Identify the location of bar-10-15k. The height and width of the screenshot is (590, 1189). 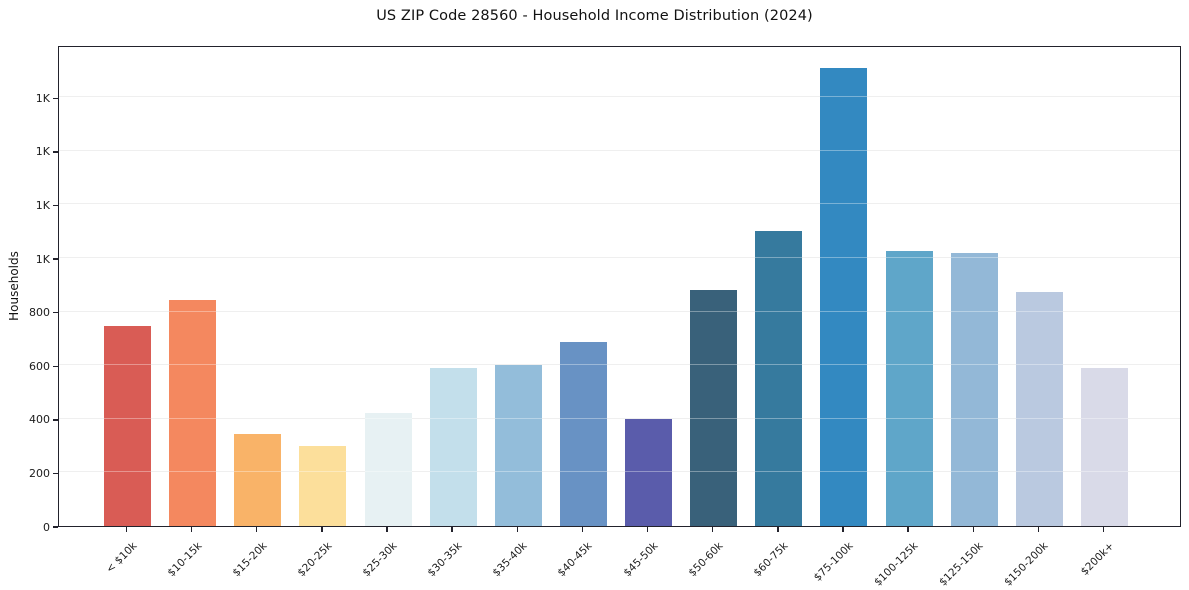
(193, 412).